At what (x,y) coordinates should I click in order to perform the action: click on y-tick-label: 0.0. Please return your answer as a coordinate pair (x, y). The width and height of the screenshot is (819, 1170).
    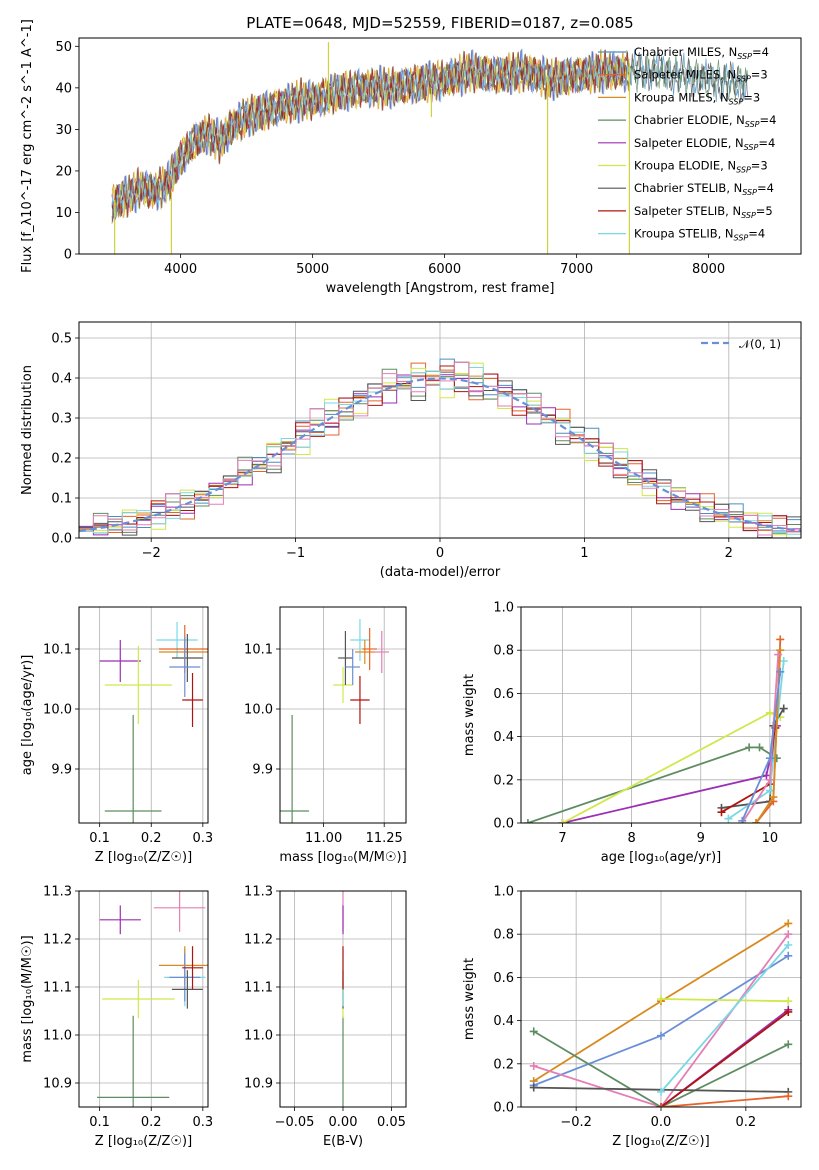
    Looking at the image, I should click on (503, 824).